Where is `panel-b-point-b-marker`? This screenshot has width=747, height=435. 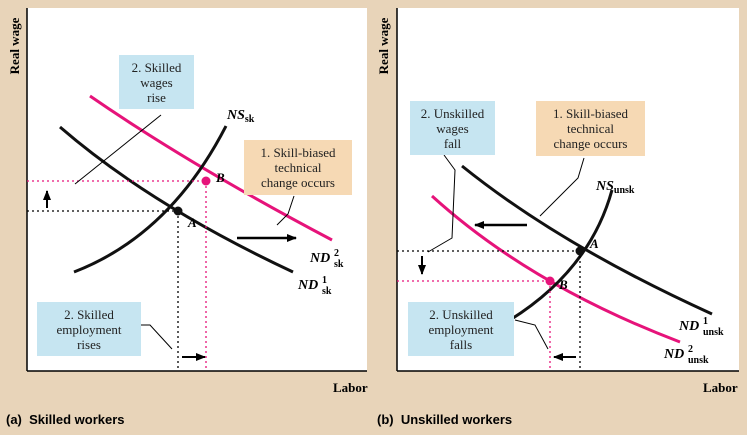
panel-b-point-b-marker is located at coordinates (550, 281).